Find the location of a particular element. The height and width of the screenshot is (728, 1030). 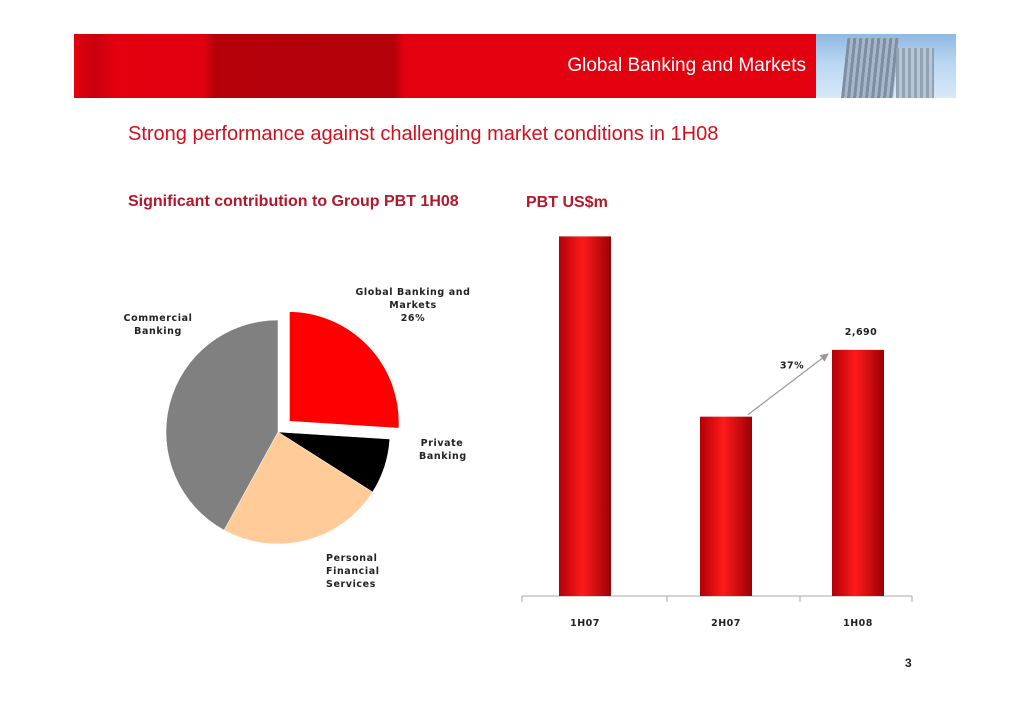

banner-background is located at coordinates (445, 66).